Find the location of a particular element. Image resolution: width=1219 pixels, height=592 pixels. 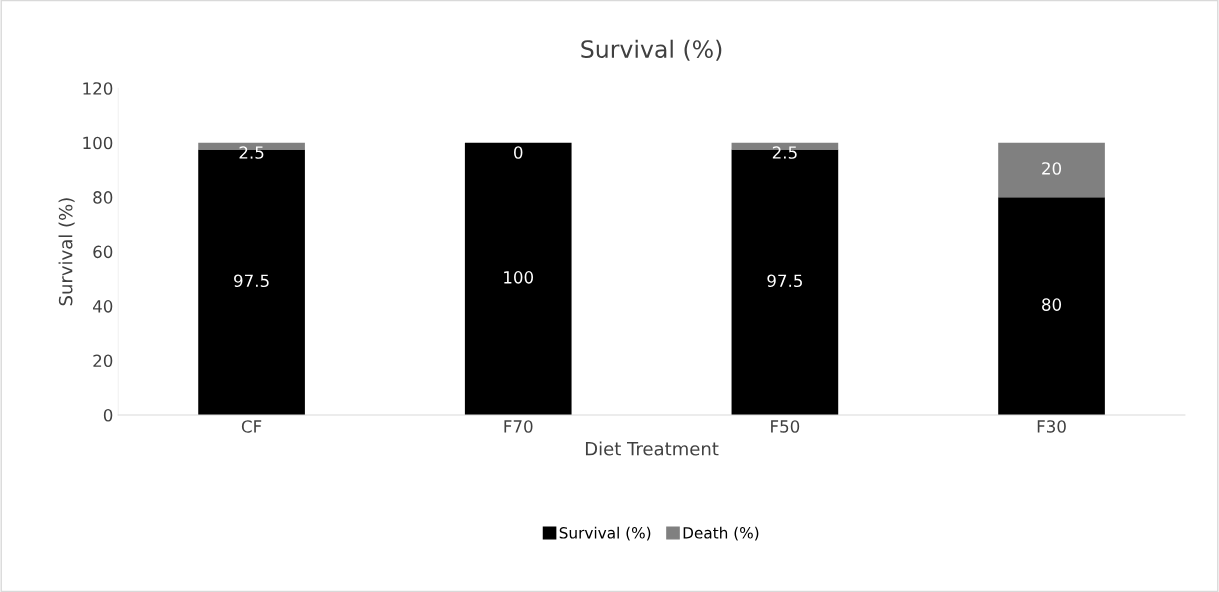

x-tick-label: CF is located at coordinates (251, 426).